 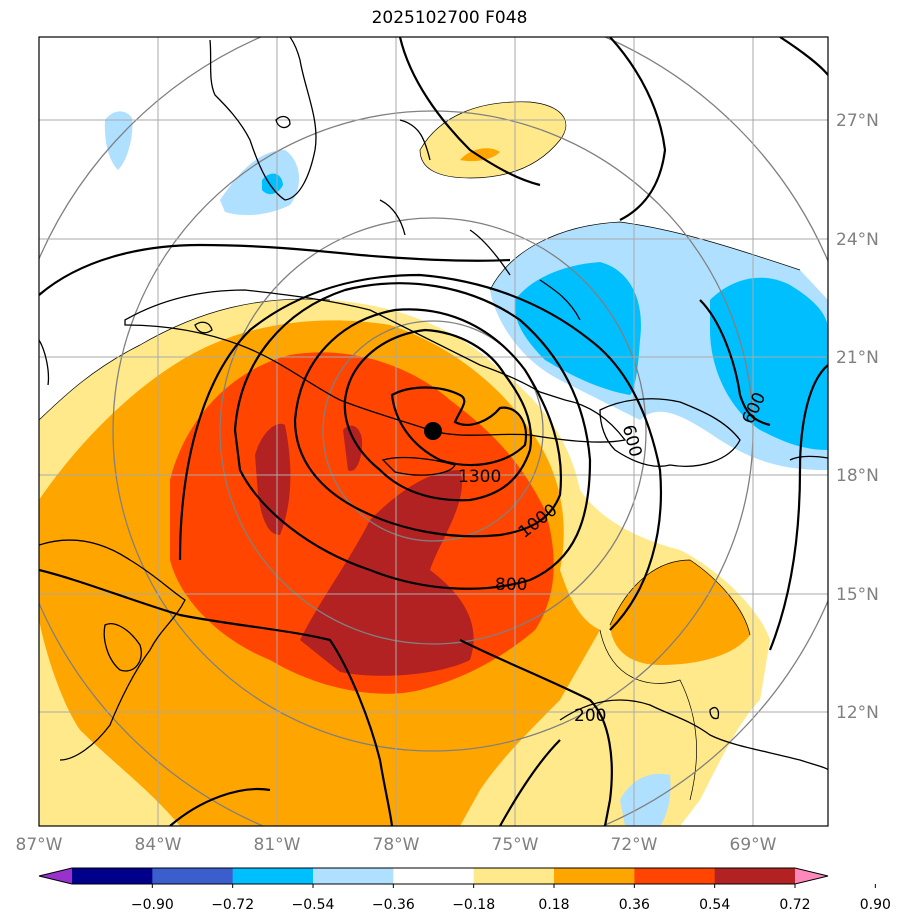 What do you see at coordinates (680, 612) in the screenshot?
I see `fill-orange-east` at bounding box center [680, 612].